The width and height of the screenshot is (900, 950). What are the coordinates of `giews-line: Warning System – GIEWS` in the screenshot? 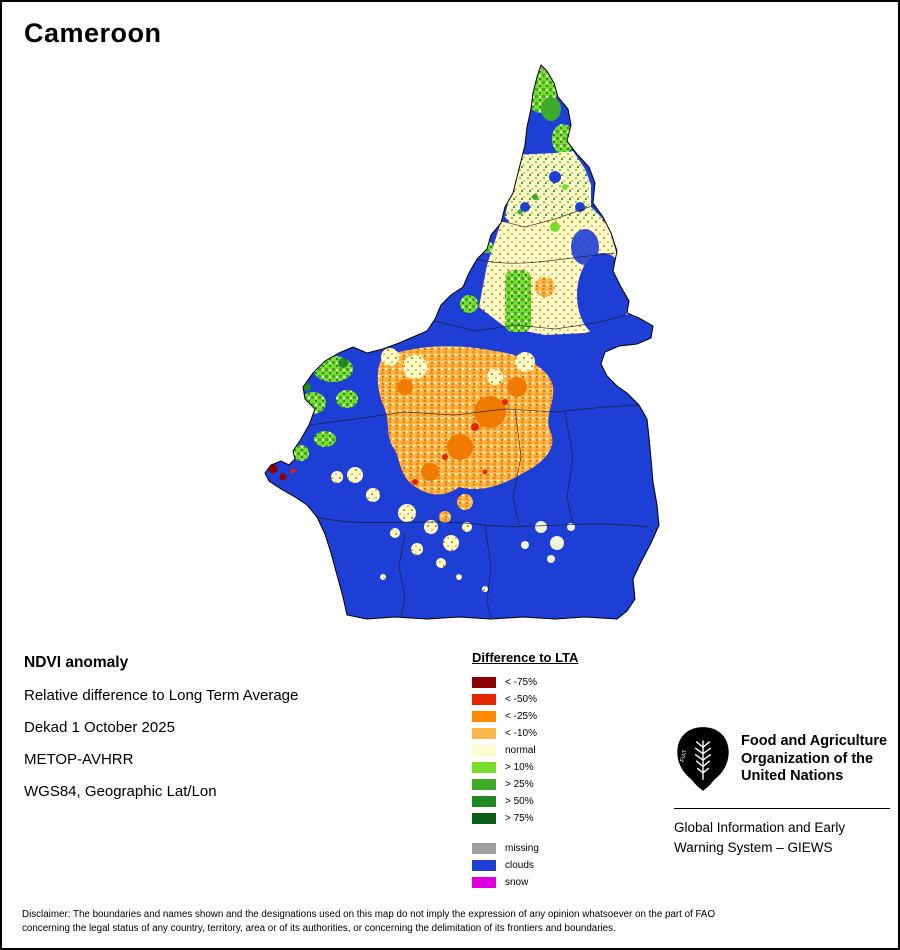 It's located at (753, 847).